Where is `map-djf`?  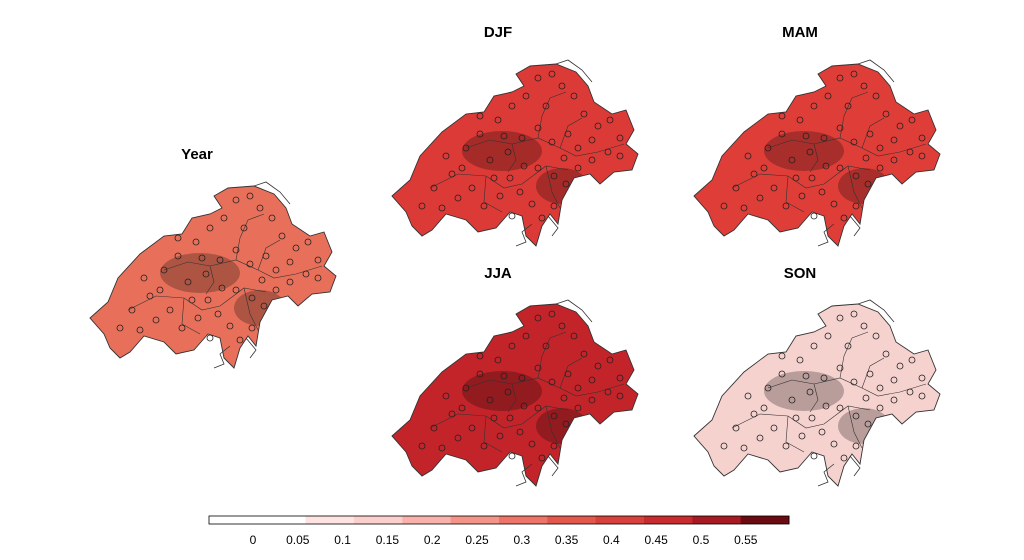 map-djf is located at coordinates (515, 153).